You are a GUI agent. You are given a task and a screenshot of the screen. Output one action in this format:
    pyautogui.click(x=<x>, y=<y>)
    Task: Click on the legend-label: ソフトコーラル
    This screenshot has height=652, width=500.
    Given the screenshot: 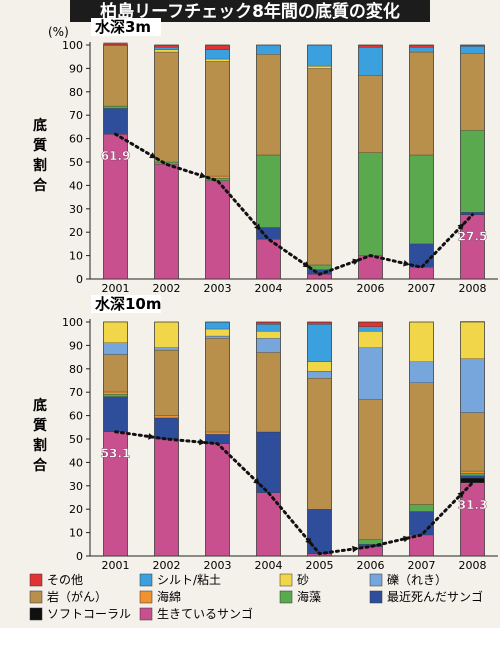 What is the action you would take?
    pyautogui.click(x=89, y=614)
    